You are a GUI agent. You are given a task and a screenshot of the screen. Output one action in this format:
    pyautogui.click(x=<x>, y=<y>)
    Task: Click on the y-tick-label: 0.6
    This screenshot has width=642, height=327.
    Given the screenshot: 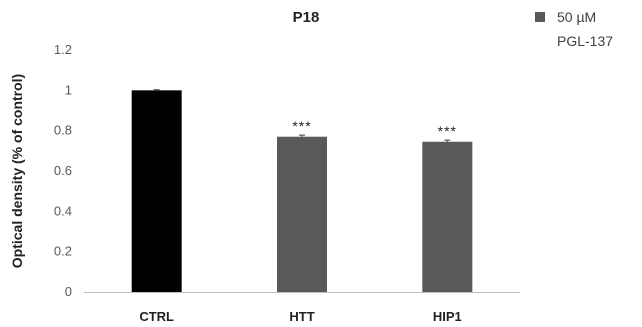 What is the action you would take?
    pyautogui.click(x=63, y=170)
    